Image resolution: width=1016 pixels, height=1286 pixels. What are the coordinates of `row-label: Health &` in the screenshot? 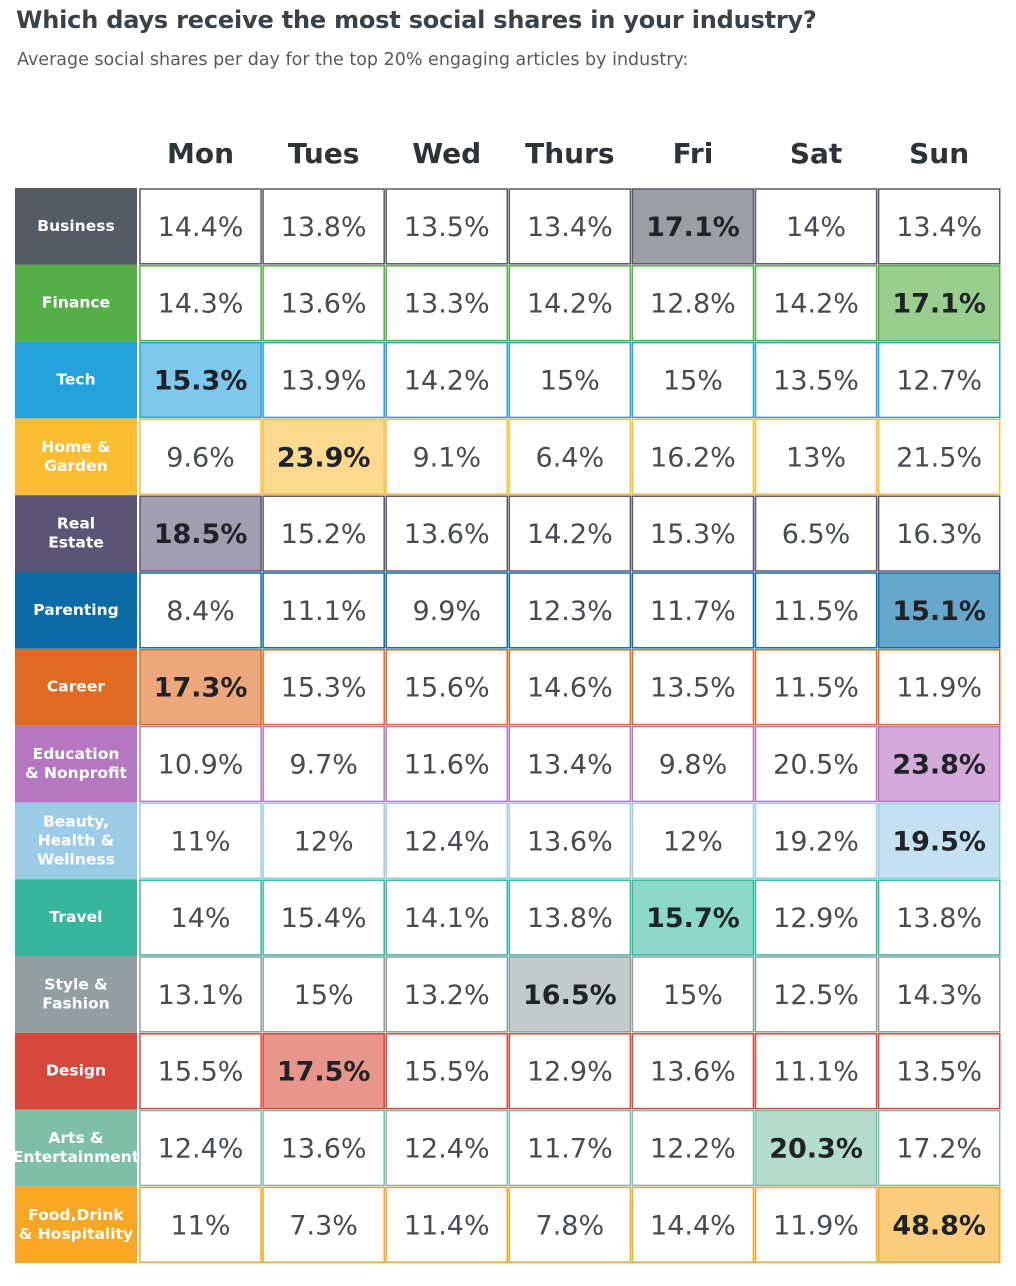 It's located at (76, 840).